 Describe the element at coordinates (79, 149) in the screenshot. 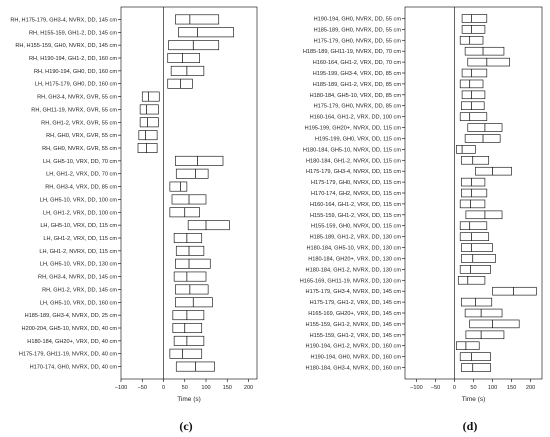

I see `category-label: RH, GH0, NVRX, GVR, 55 cm` at that location.